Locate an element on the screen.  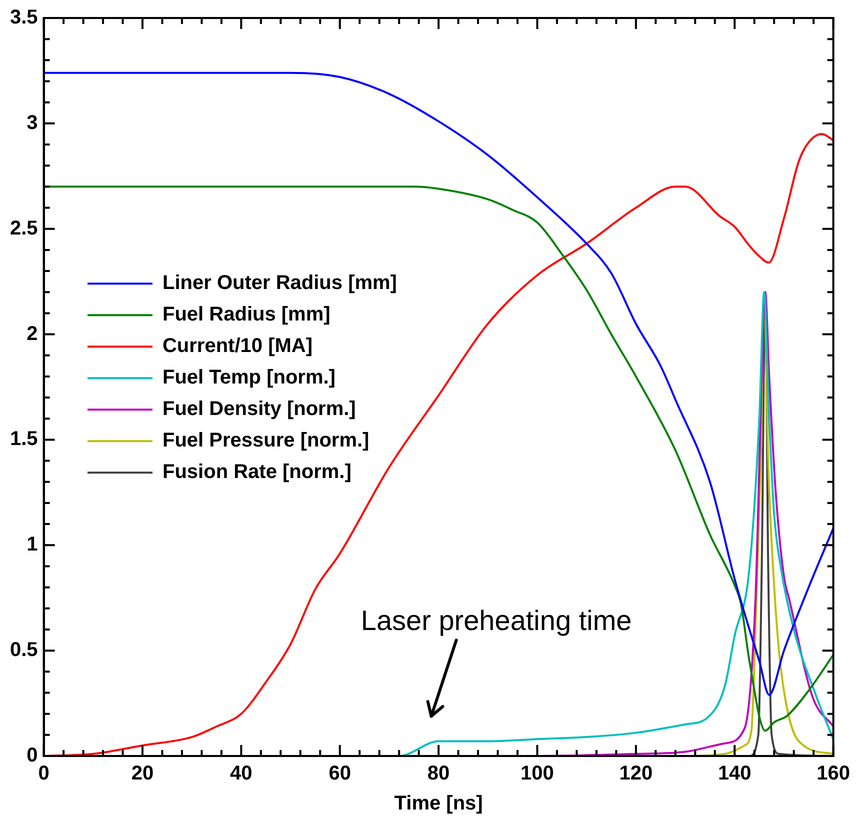
y-tick-label: 3 is located at coordinates (32, 123).